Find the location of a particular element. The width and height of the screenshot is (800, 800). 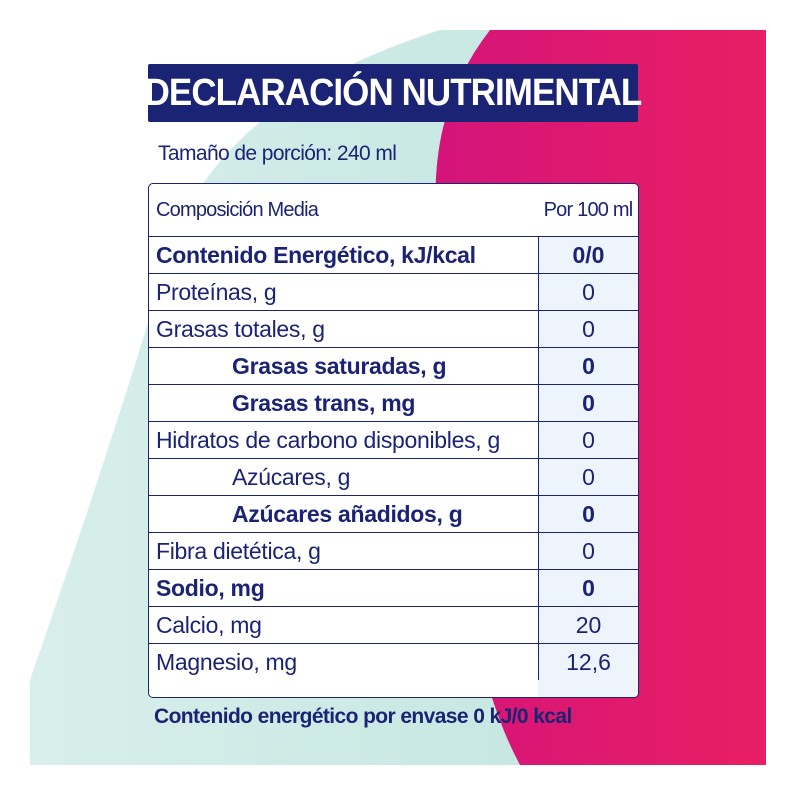

header-label: Composición Media is located at coordinates (237, 209).